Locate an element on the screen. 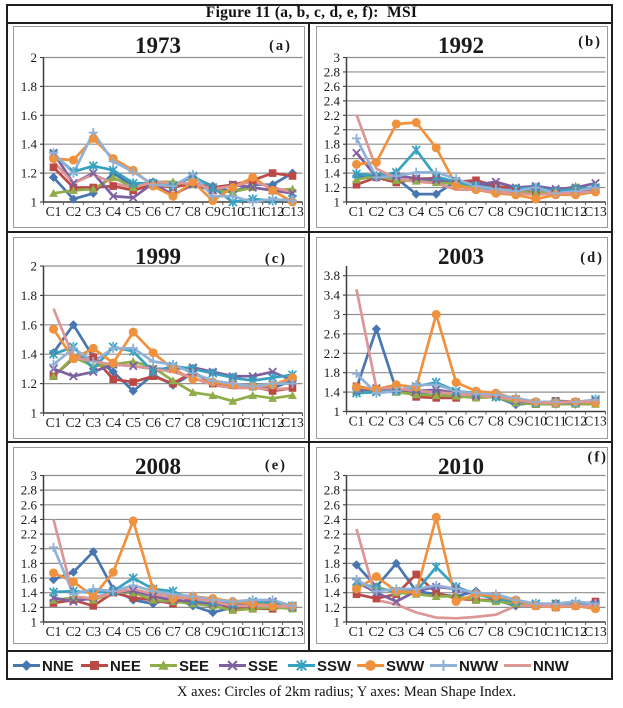 The image size is (623, 708). svg-text: (c) is located at coordinates (276, 259).